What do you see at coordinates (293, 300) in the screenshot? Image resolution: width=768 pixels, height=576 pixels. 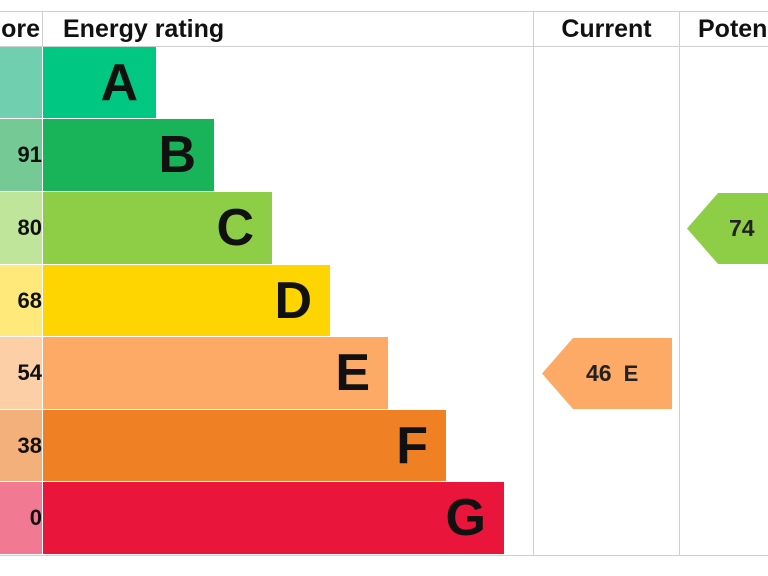 I see `band-letter: D` at bounding box center [293, 300].